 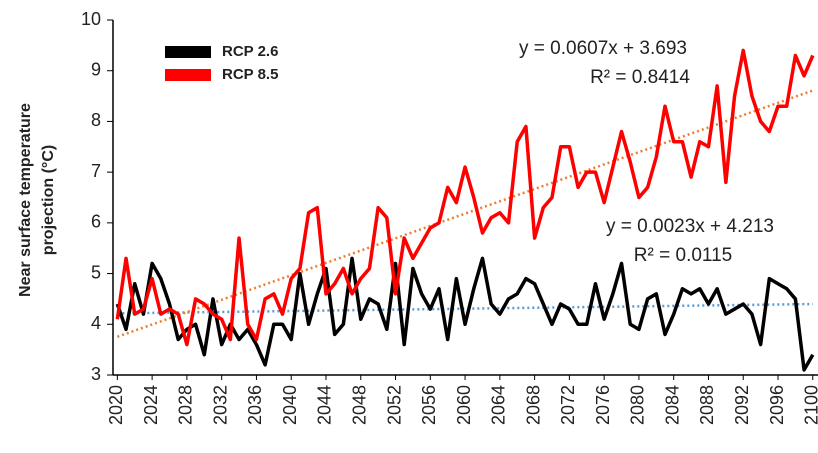 I want to click on y-axis-label: Near surface temperature projection (°C), so click(x=37, y=200).